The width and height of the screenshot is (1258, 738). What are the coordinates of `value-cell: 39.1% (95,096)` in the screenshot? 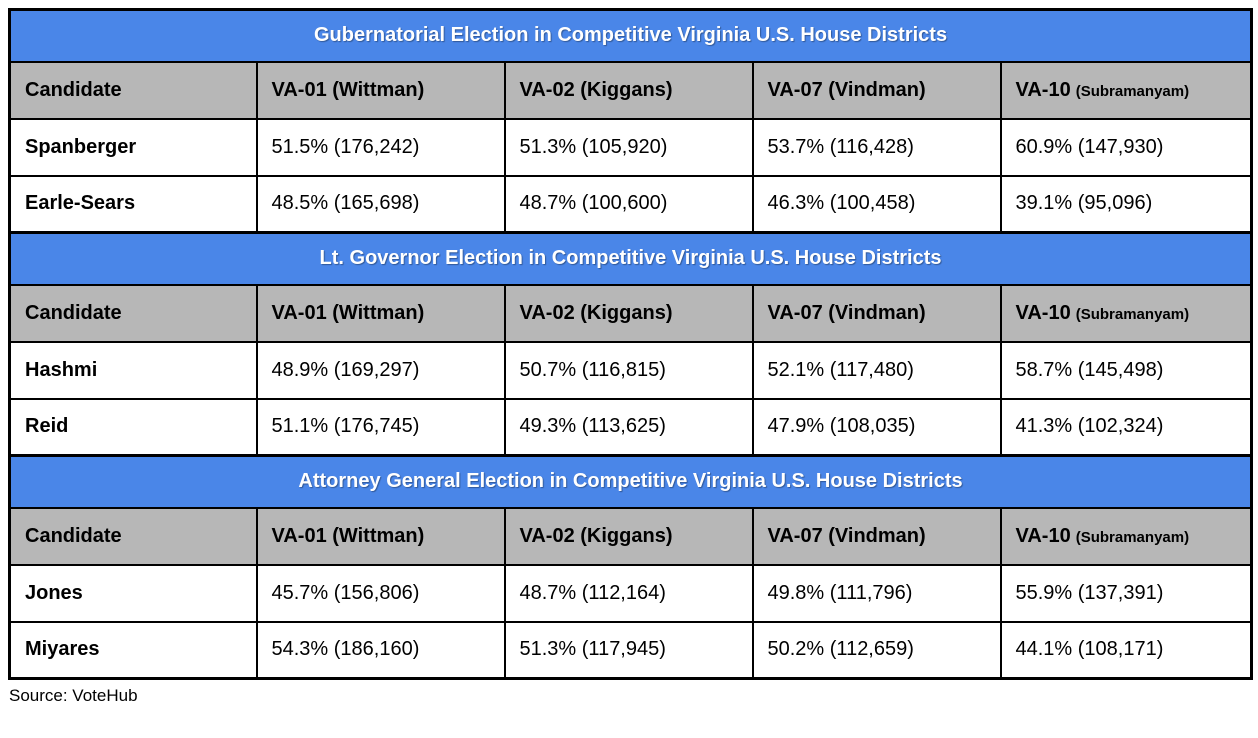 It's located at (1126, 204).